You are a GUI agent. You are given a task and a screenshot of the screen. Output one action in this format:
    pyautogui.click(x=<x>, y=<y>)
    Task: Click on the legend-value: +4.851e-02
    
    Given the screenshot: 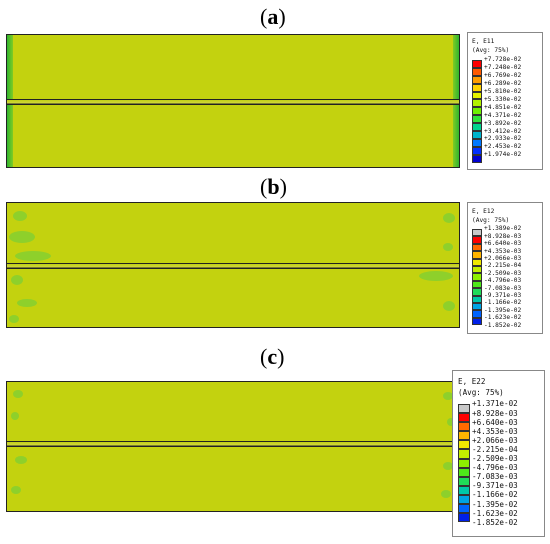 What is the action you would take?
    pyautogui.click(x=503, y=107)
    